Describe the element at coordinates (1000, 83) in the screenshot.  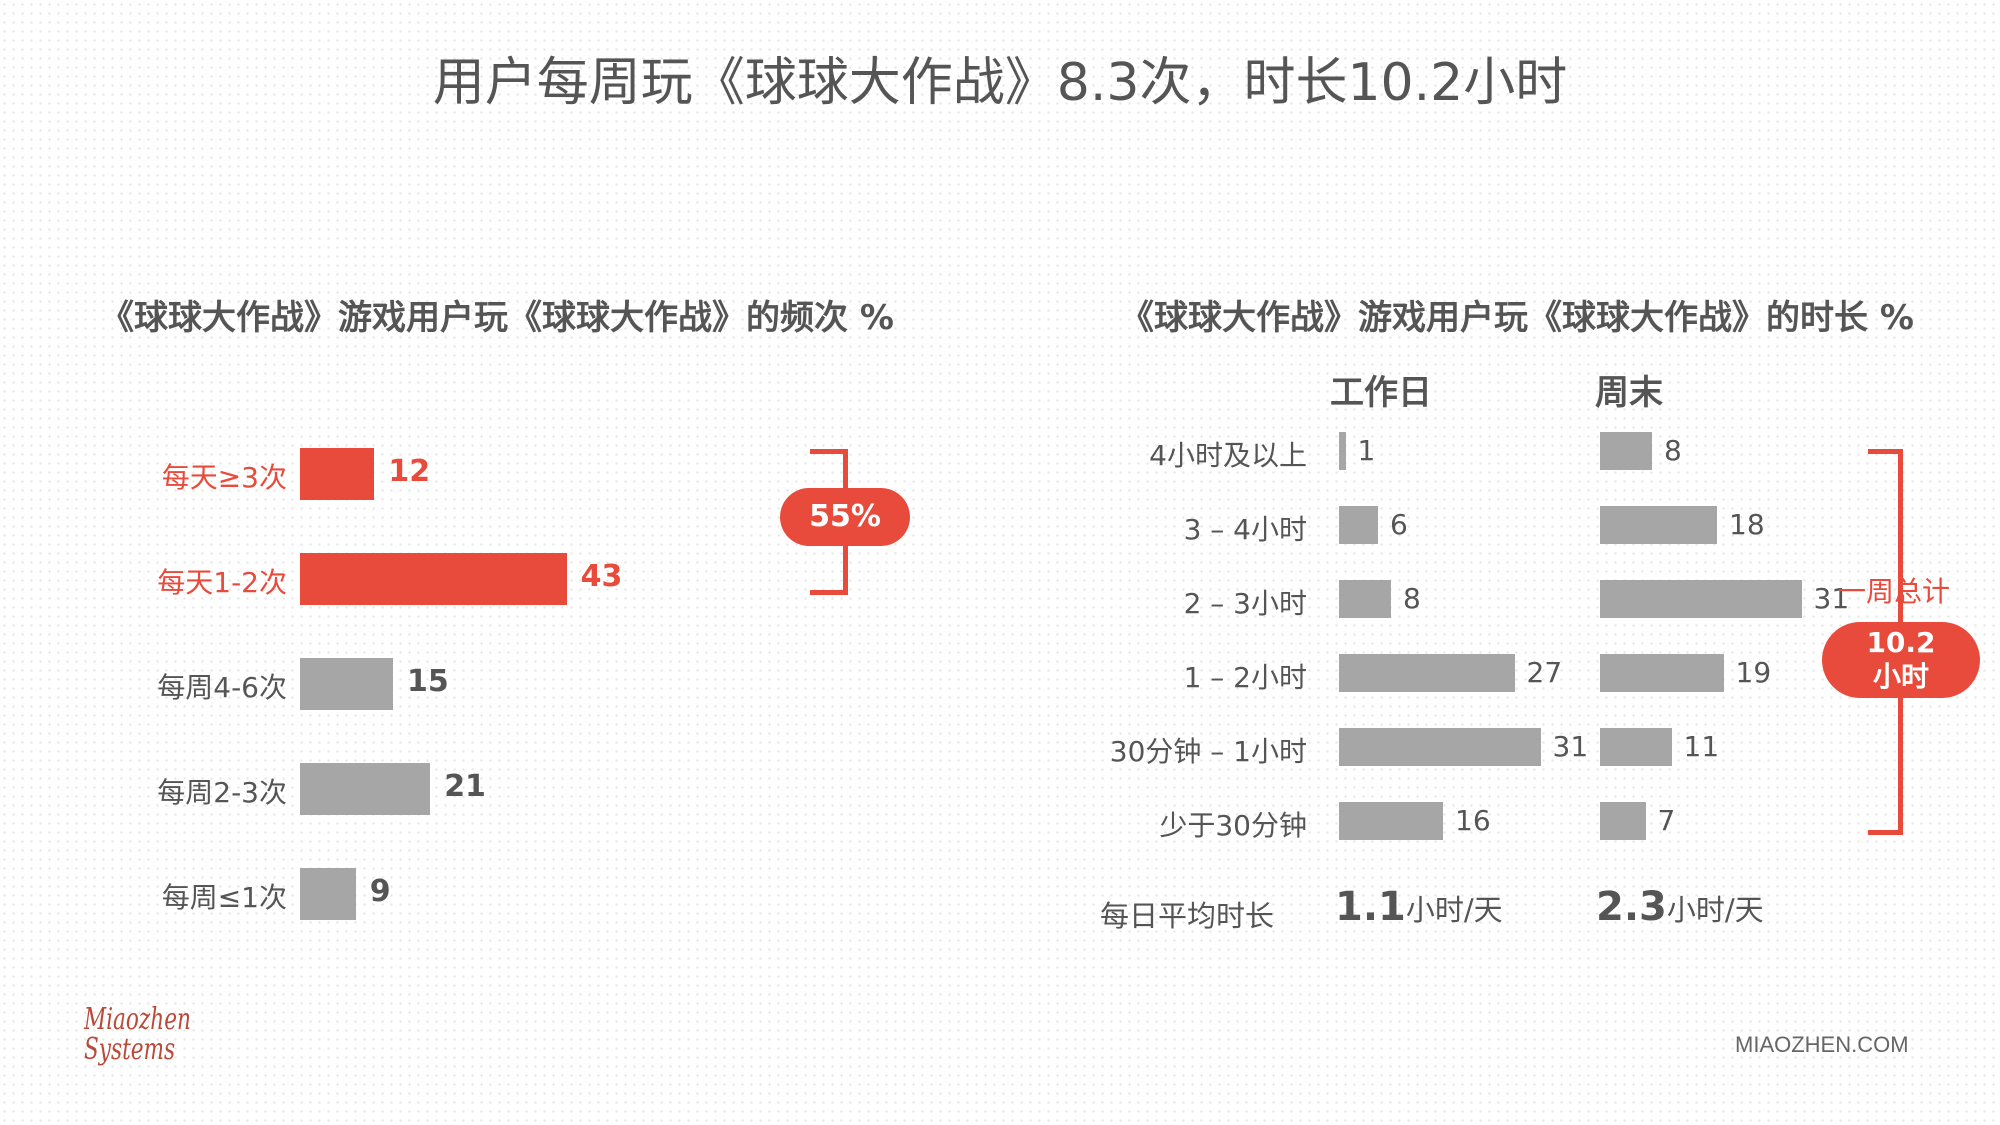
I see `page-title: 用户每周玩《球球大作战》8.3次，时长10.2小时` at that location.